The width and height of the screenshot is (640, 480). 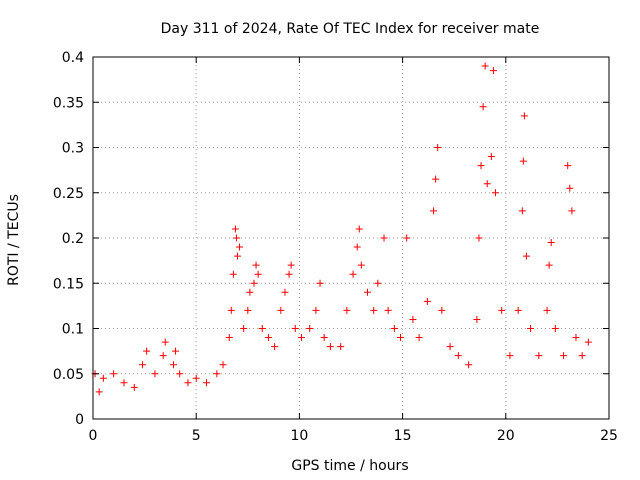 What do you see at coordinates (79, 420) in the screenshot?
I see `y-tick-label: 0` at bounding box center [79, 420].